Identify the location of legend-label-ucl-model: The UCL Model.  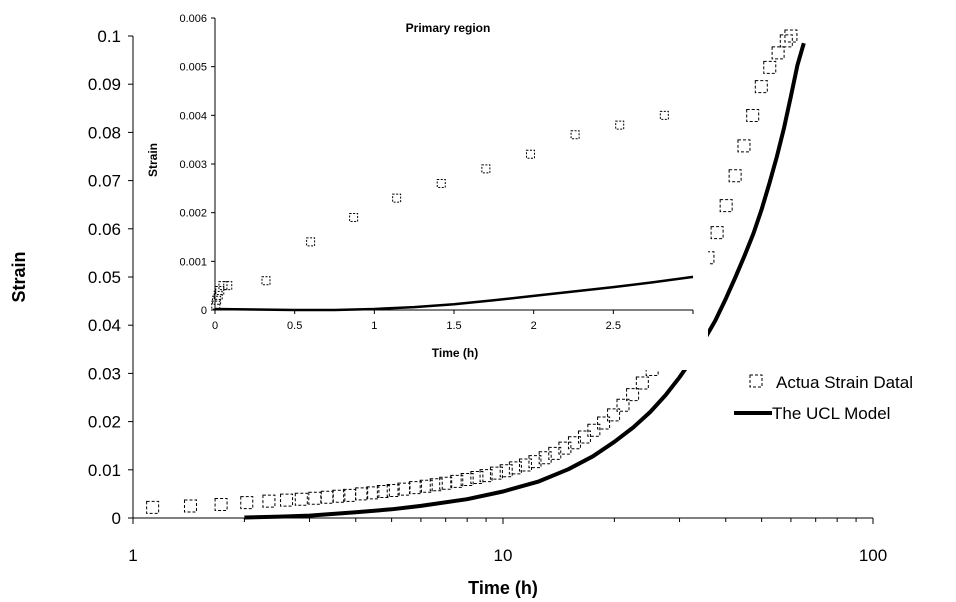
(831, 413).